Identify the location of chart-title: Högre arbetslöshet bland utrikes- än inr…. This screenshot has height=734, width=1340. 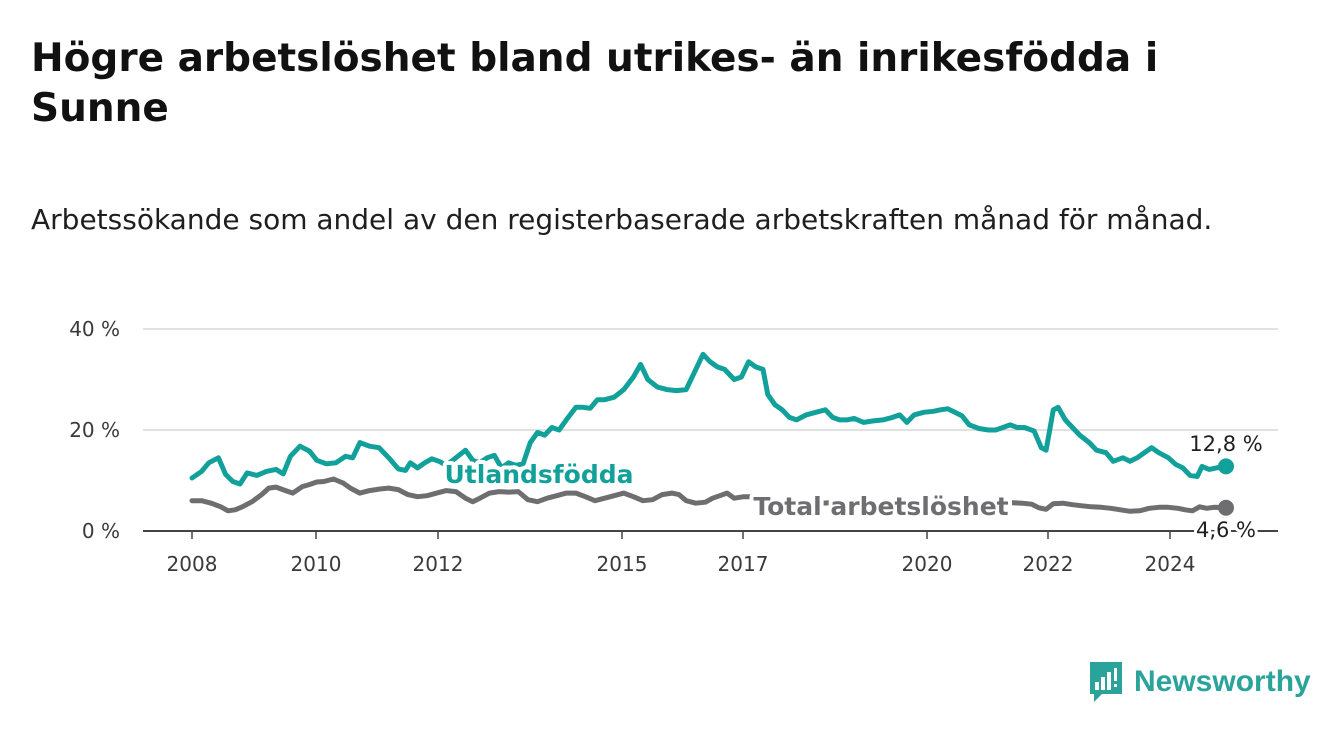
(595, 83).